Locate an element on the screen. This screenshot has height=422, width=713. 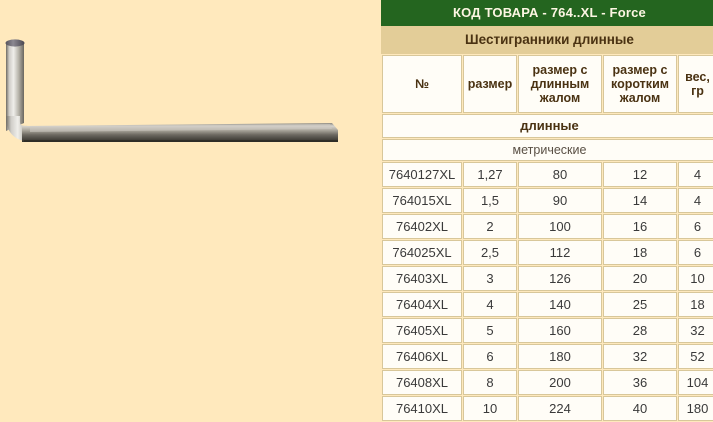
cell-long_tip: 200 is located at coordinates (560, 382).